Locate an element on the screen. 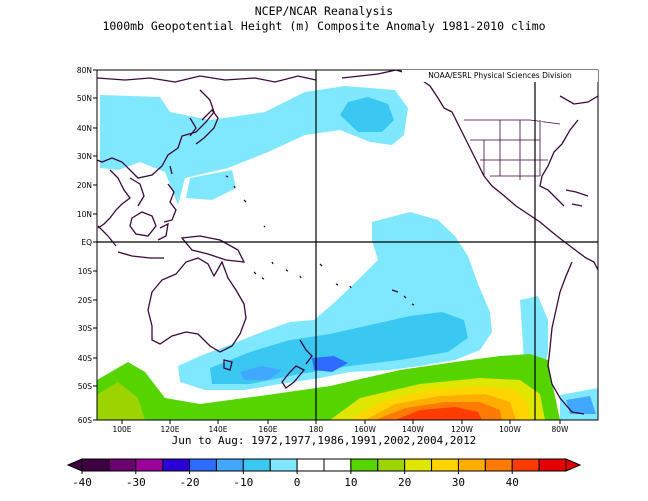  lon-tick-label: 120W is located at coordinates (462, 429).